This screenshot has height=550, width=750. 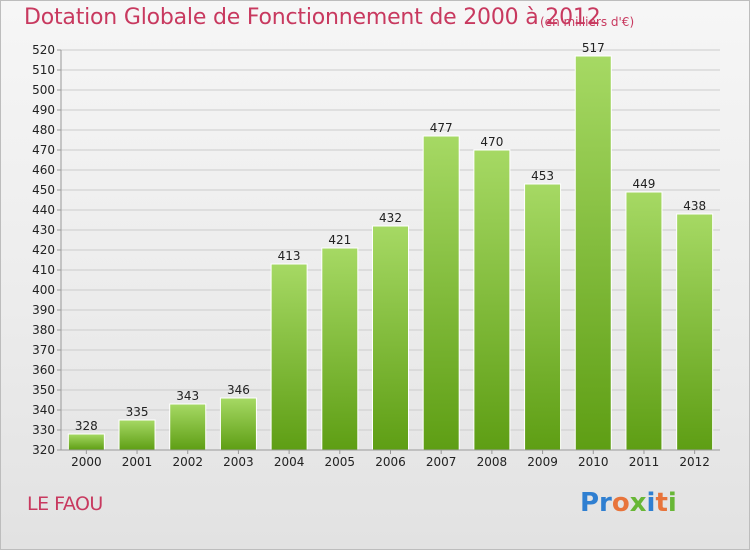 I want to click on data-label-2007: 477, so click(x=441, y=128).